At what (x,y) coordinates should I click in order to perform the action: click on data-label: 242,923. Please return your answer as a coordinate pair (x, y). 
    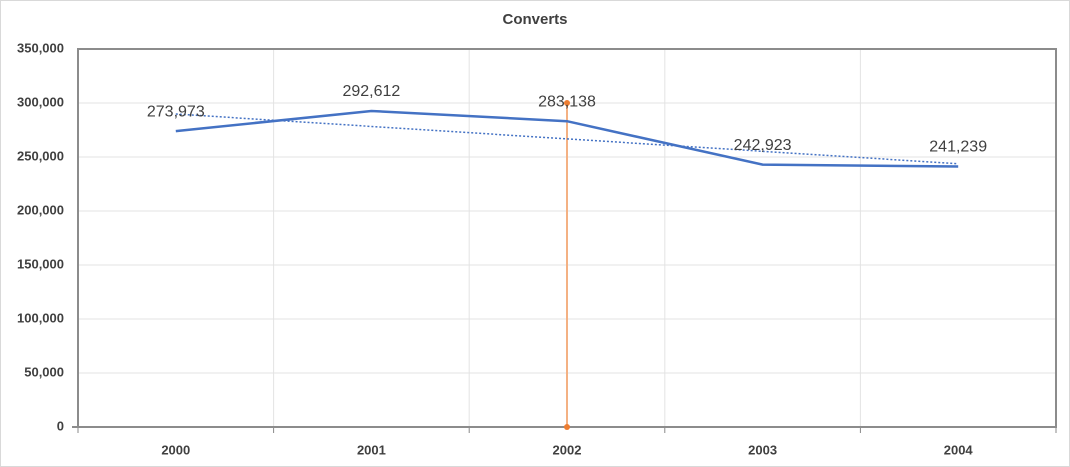
    Looking at the image, I should click on (763, 145).